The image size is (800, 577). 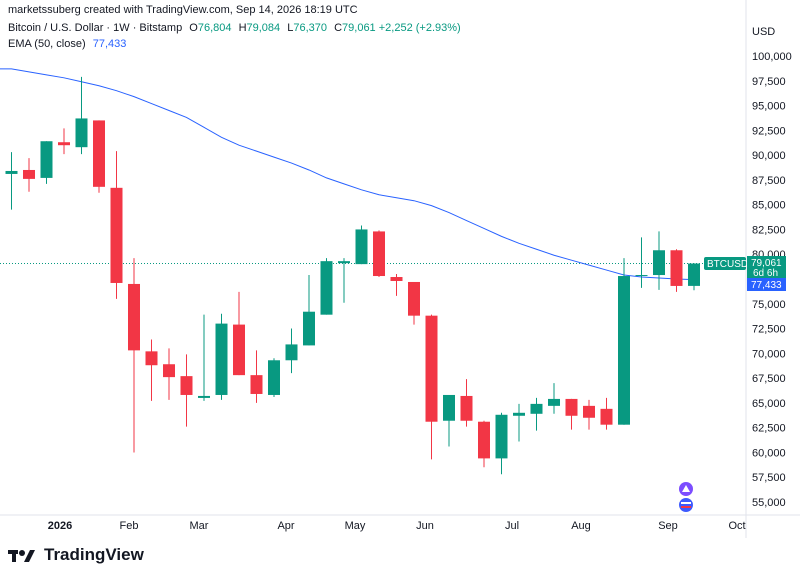 What do you see at coordinates (769, 478) in the screenshot?
I see `price-tick-label: 57,500` at bounding box center [769, 478].